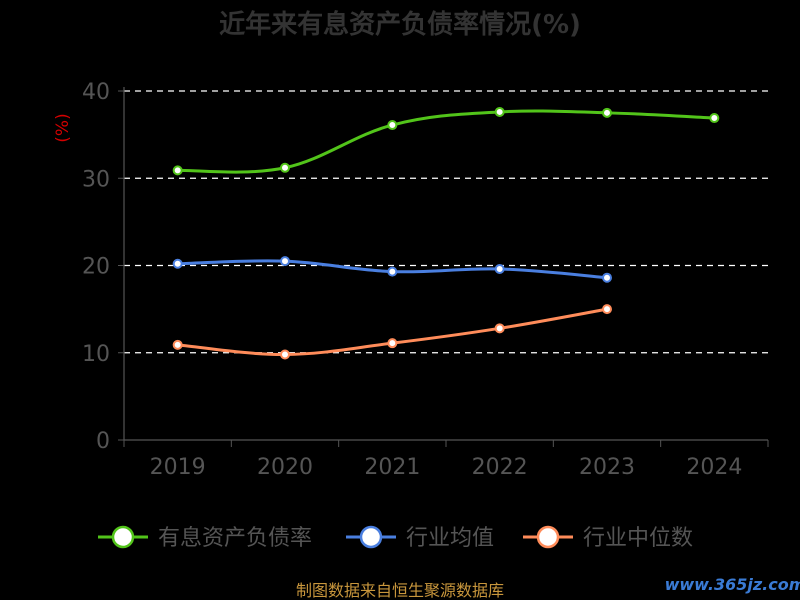 The image size is (800, 600). What do you see at coordinates (499, 328) in the screenshot?
I see `data-point-2-2022` at bounding box center [499, 328].